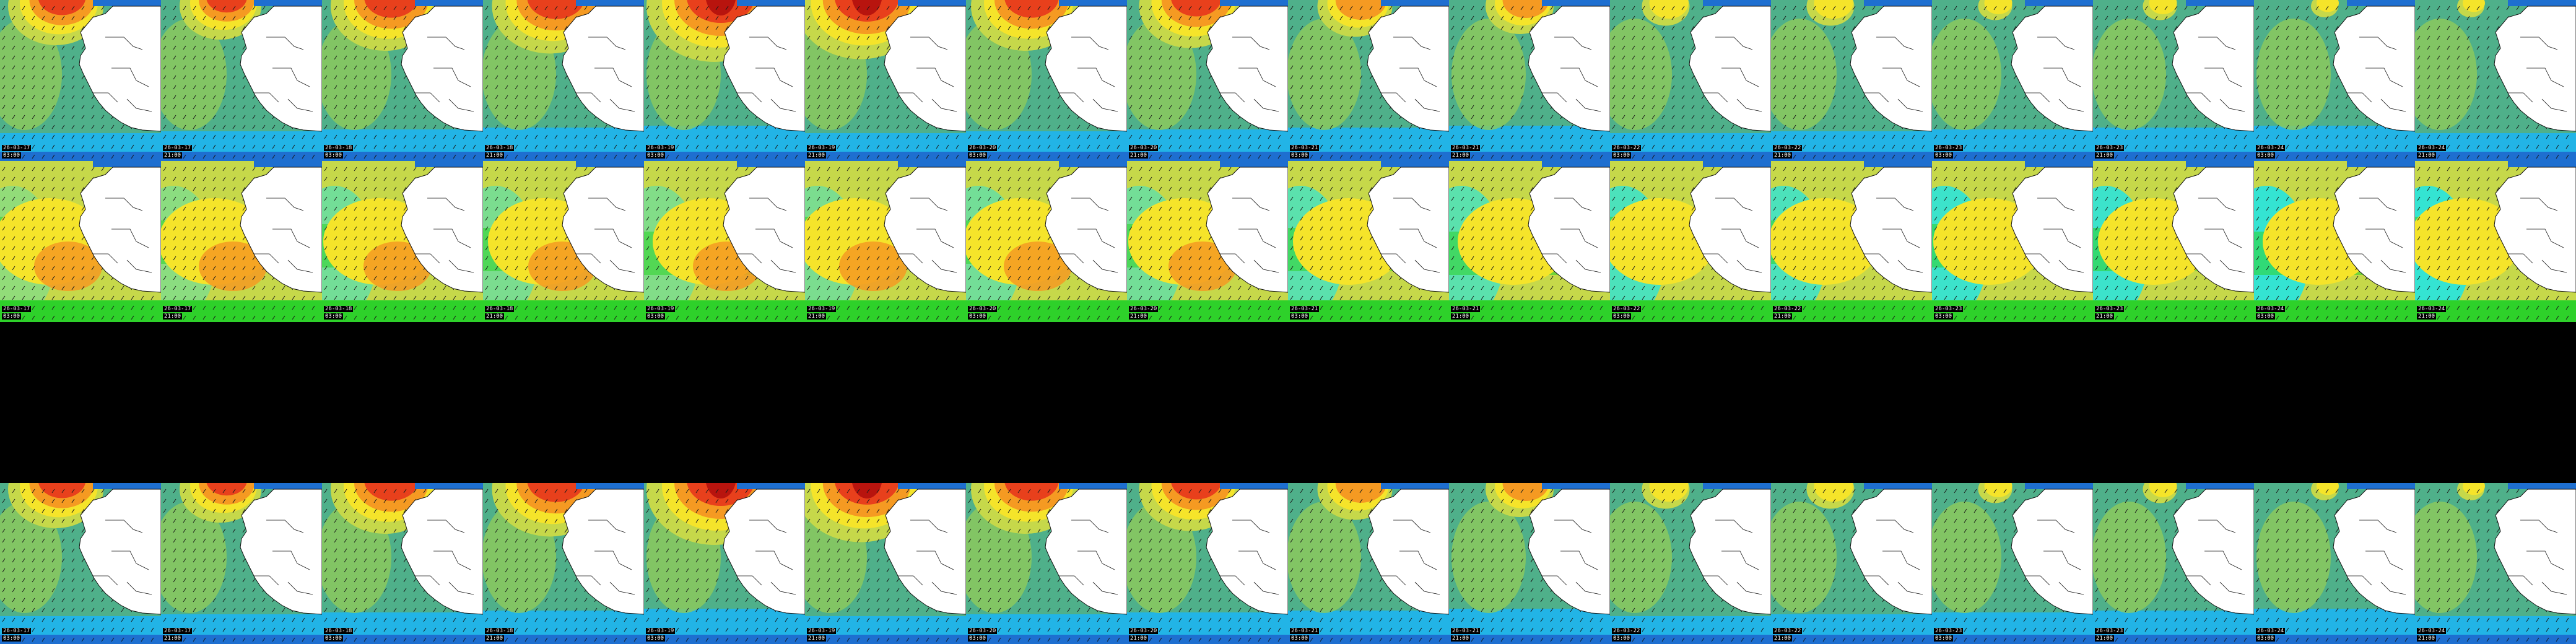 This screenshot has height=644, width=2576. Describe the element at coordinates (1361, 10) in the screenshot. I see `anomaly-orange` at that location.